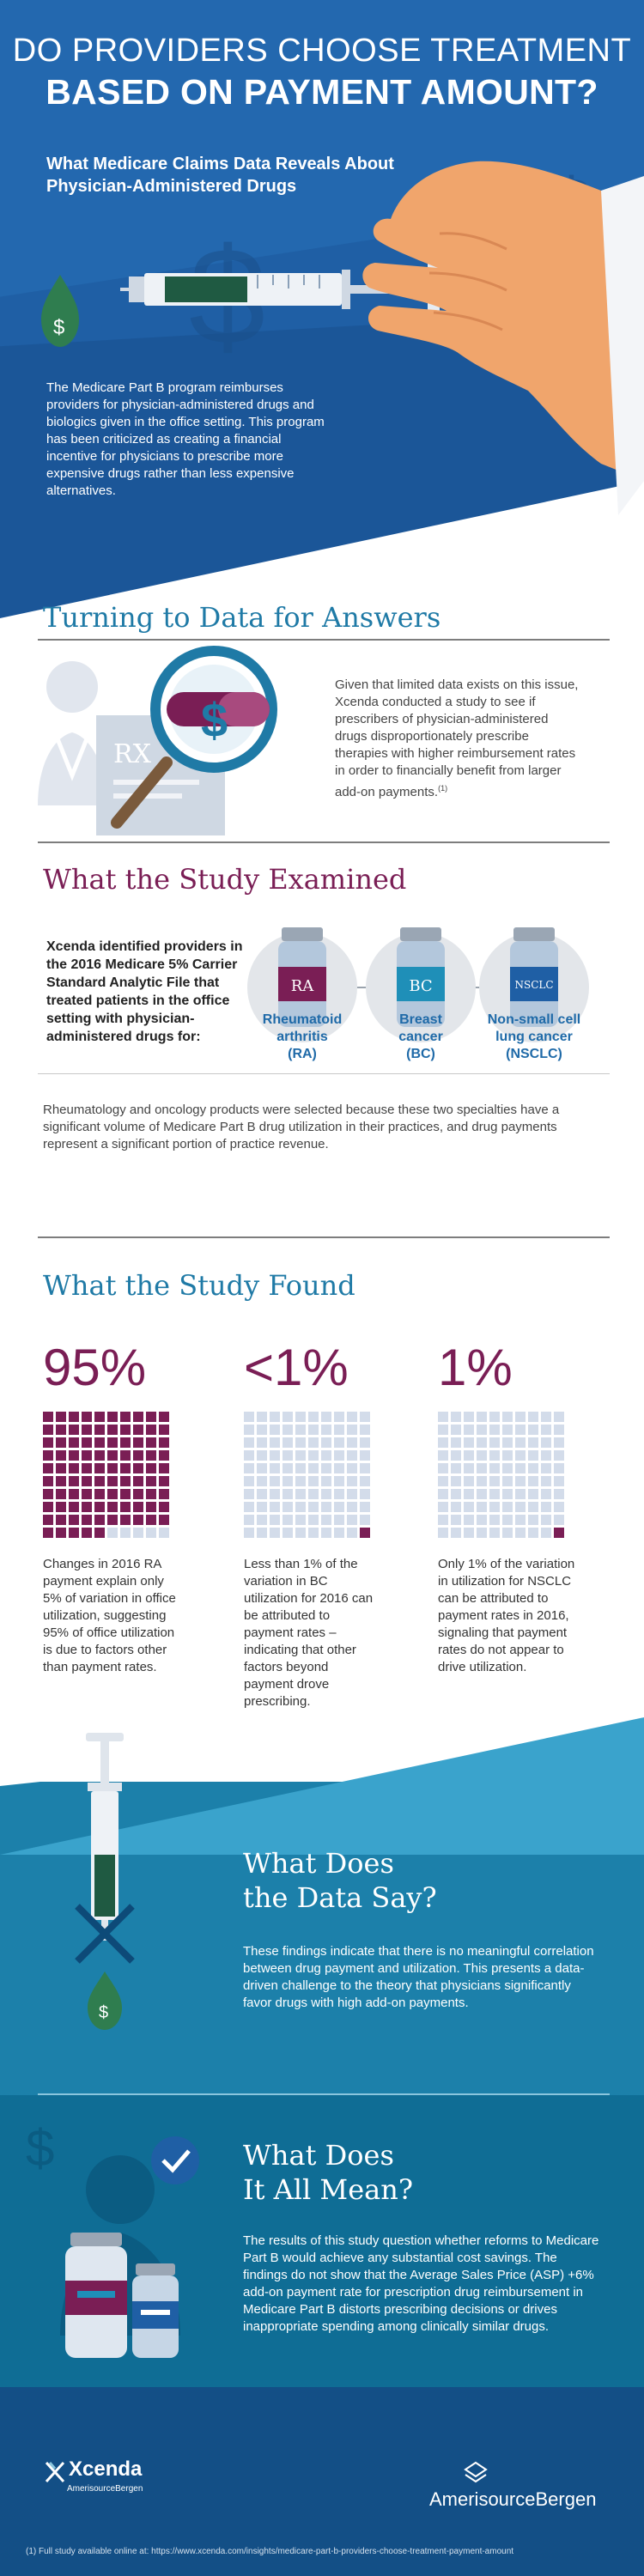 The width and height of the screenshot is (644, 2576). What do you see at coordinates (534, 984) in the screenshot?
I see `vial-nsclc-icon: NSCLC` at bounding box center [534, 984].